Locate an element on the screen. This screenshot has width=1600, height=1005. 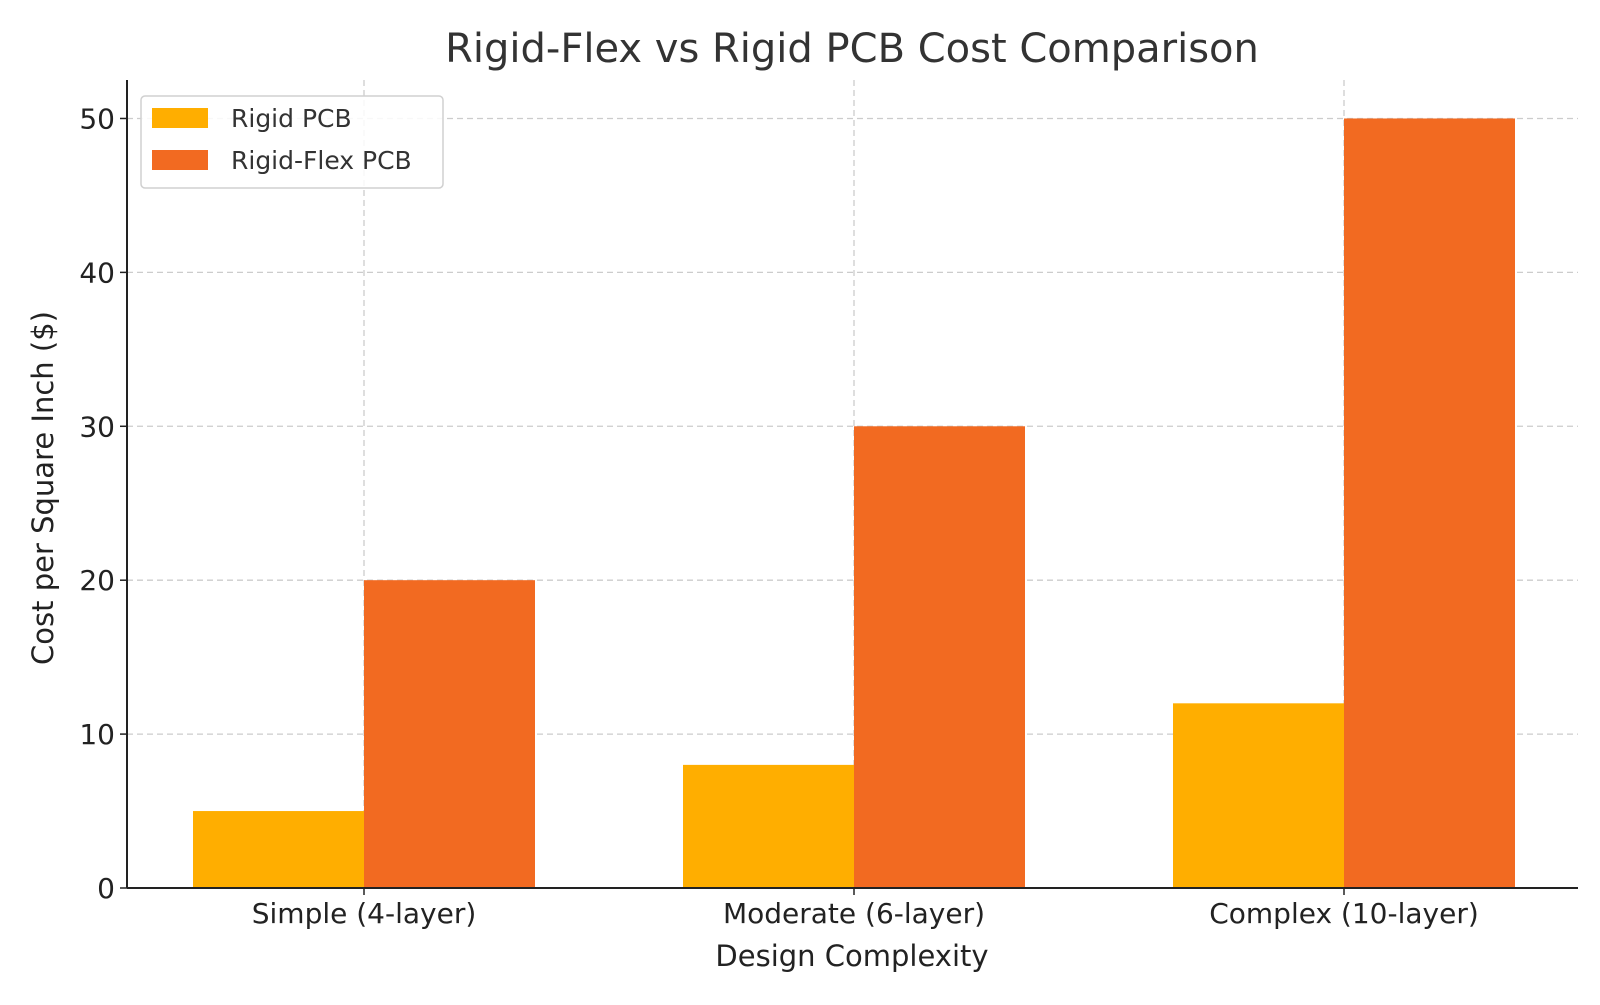
y-tick-label: 0 is located at coordinates (106, 888).